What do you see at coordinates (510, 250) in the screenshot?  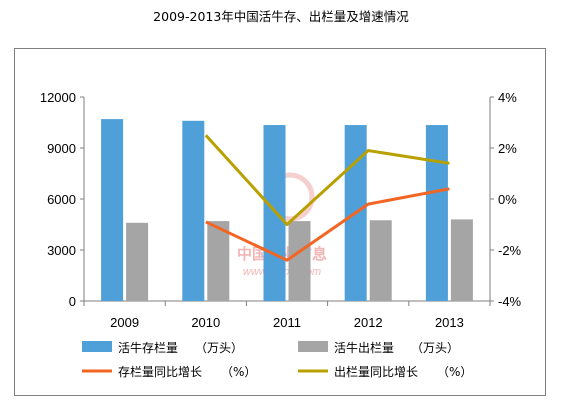 I see `right-tick-label: -2%` at bounding box center [510, 250].